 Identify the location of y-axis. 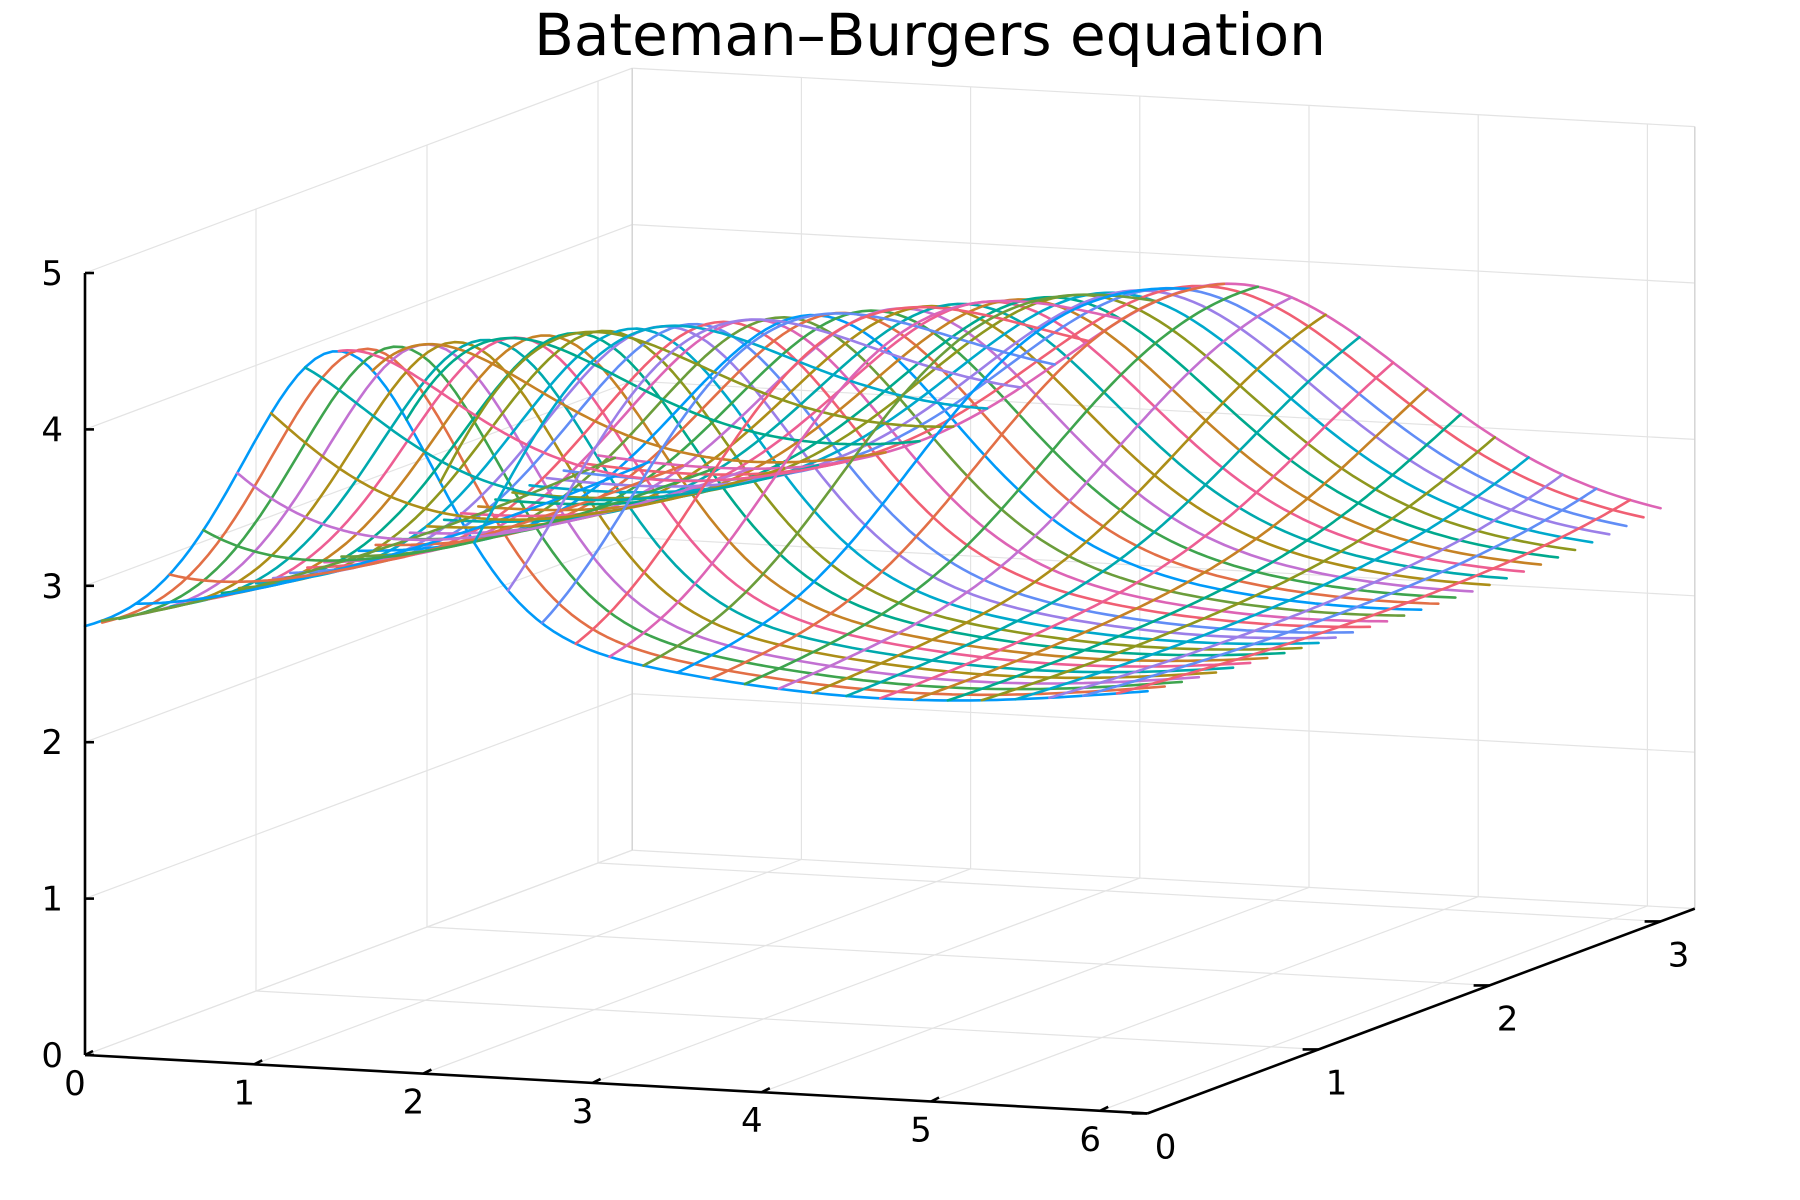
(1421, 1011).